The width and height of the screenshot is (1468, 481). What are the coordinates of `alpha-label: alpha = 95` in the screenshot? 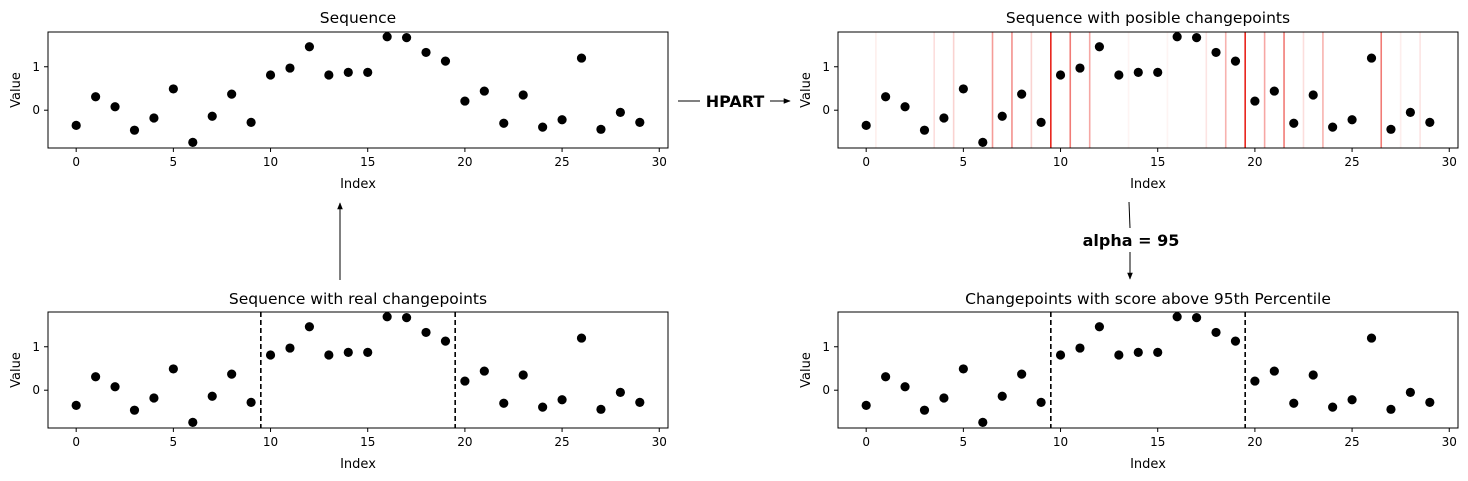 It's located at (1131, 240).